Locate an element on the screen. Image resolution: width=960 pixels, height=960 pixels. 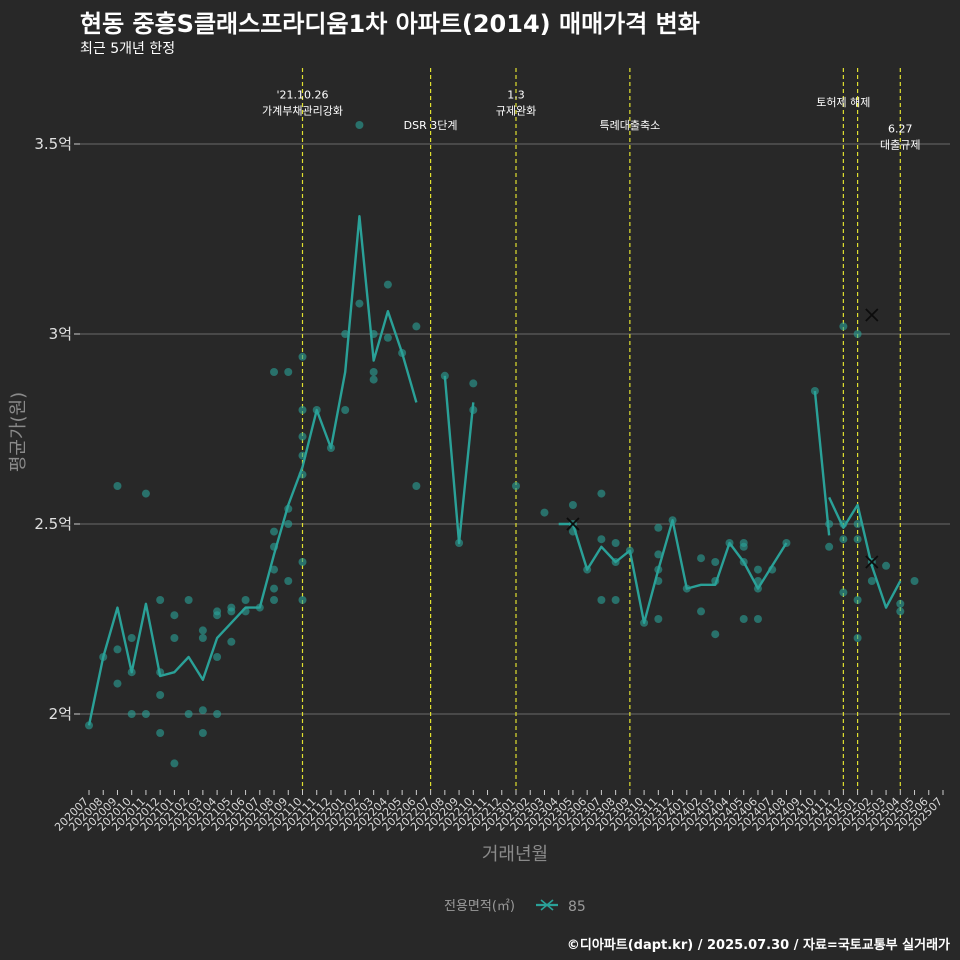
y-axis-title: 평균가(원) is located at coordinates (18, 432).